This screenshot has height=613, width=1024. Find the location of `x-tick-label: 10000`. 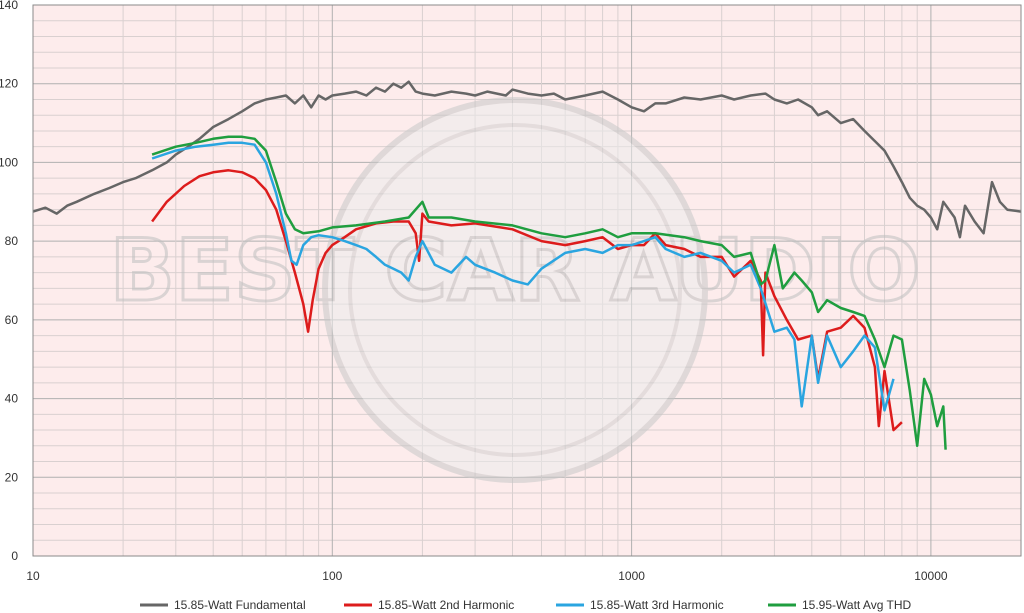

x-tick-label: 10000 is located at coordinates (931, 576).